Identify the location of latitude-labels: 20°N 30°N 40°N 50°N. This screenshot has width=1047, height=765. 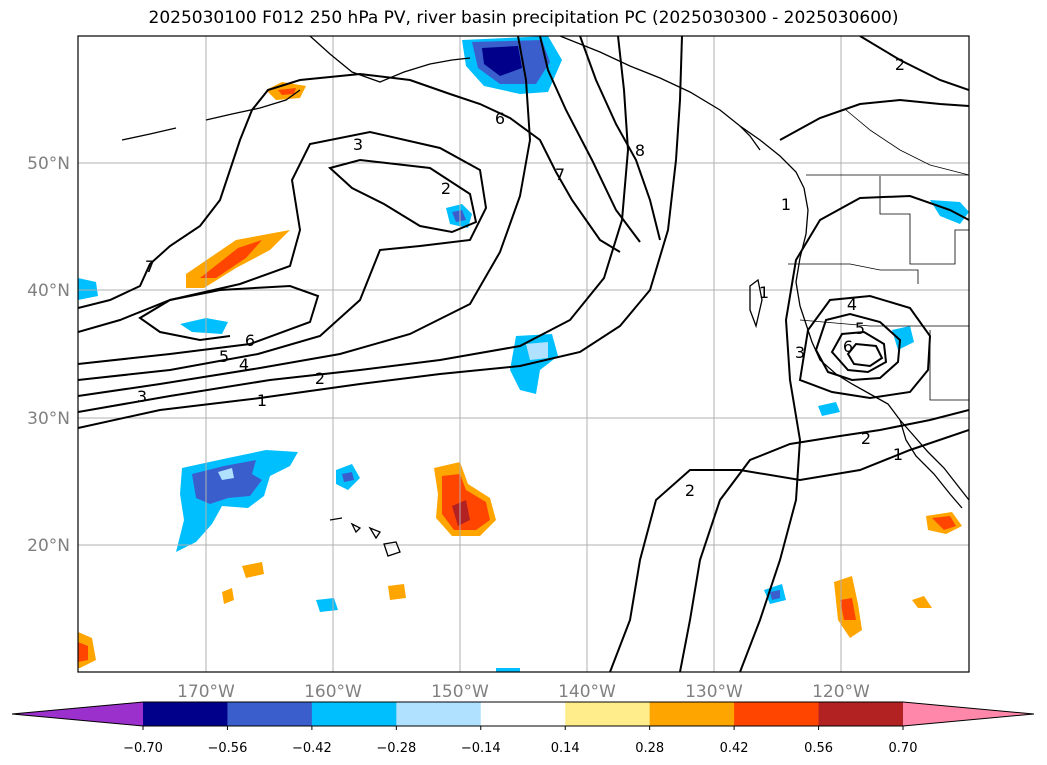
(48, 355).